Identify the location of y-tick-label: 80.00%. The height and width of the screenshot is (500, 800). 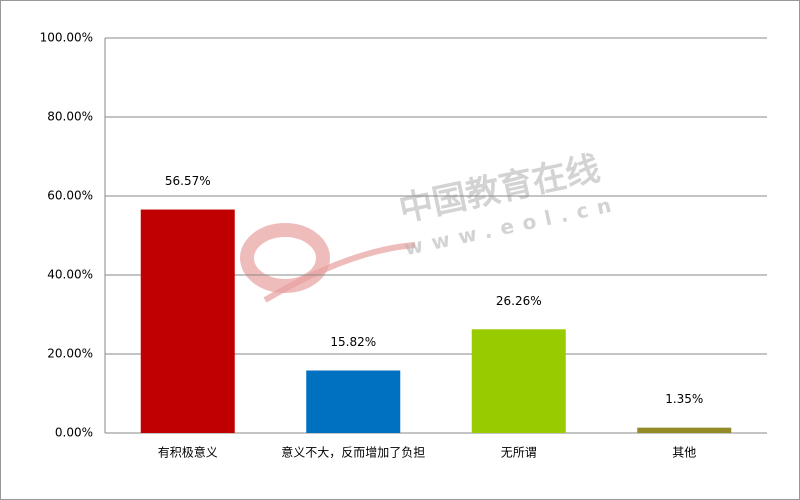
(70, 117).